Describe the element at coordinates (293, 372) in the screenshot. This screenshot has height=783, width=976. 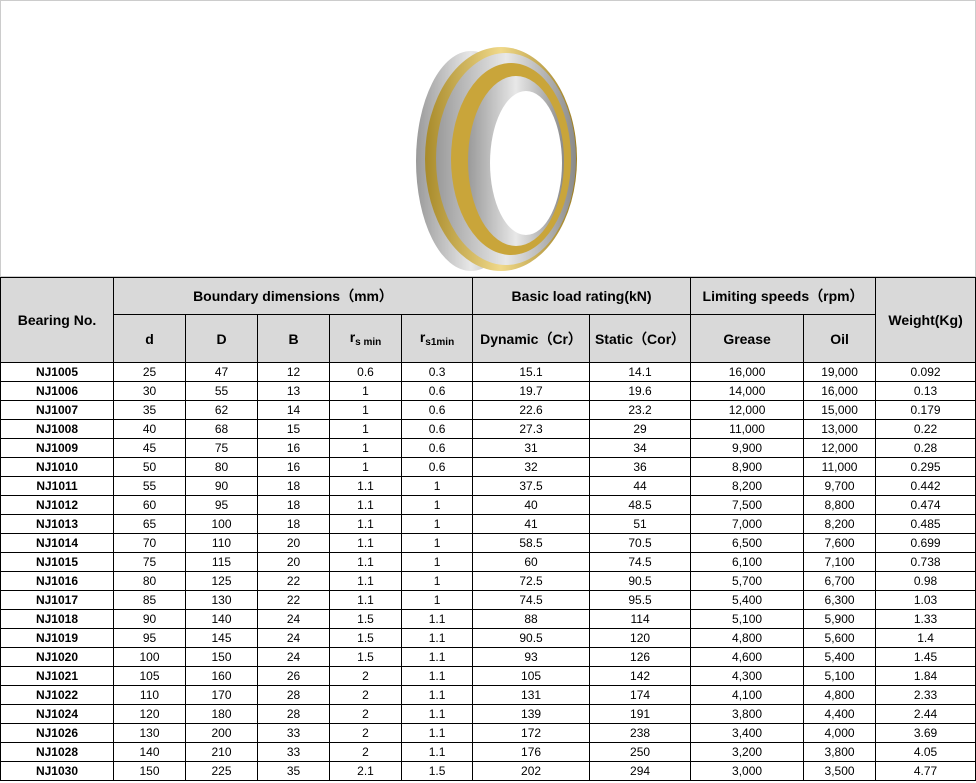
I see `cell-B: 12` at that location.